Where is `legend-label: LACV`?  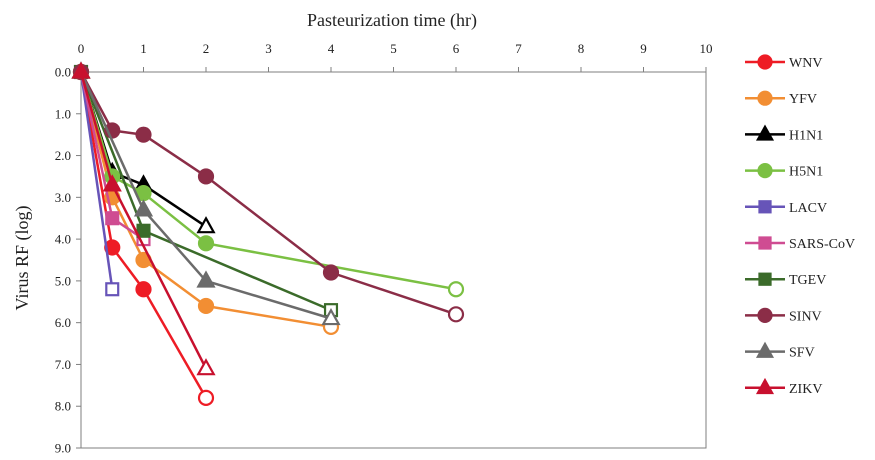
legend-label: LACV is located at coordinates (808, 208).